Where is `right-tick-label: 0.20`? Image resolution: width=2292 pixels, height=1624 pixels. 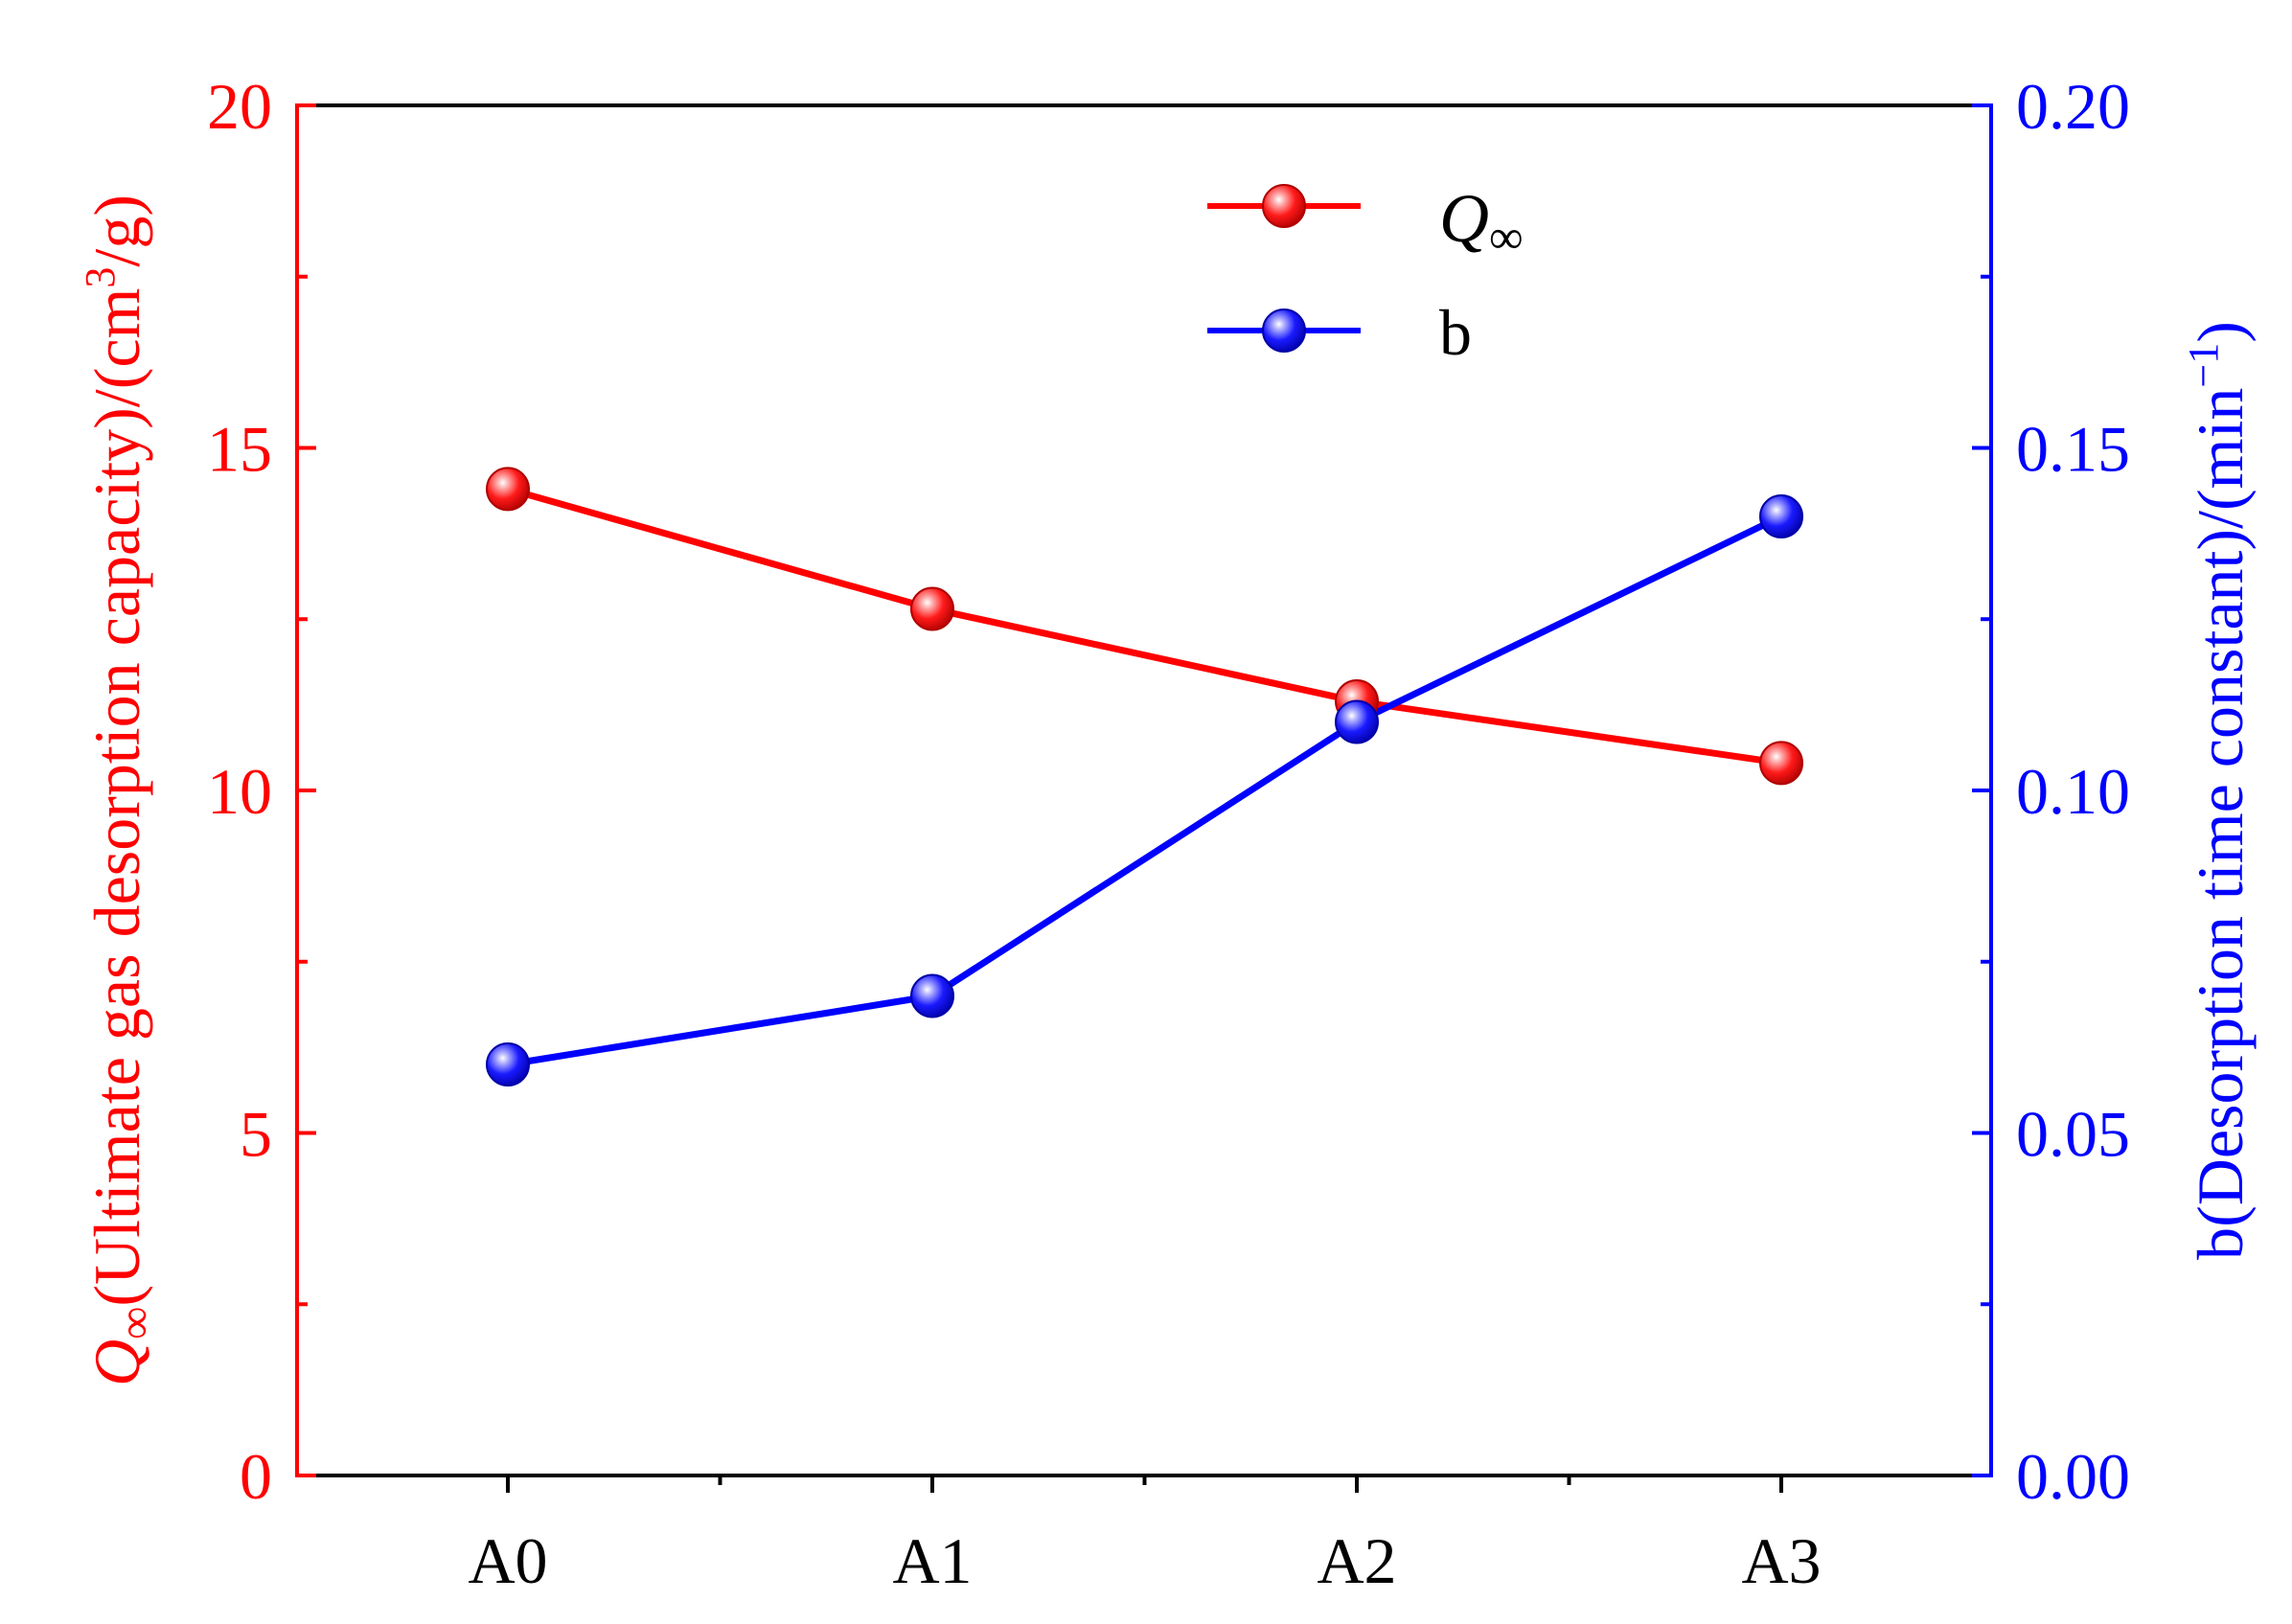
right-tick-label: 0.20 is located at coordinates (2073, 107).